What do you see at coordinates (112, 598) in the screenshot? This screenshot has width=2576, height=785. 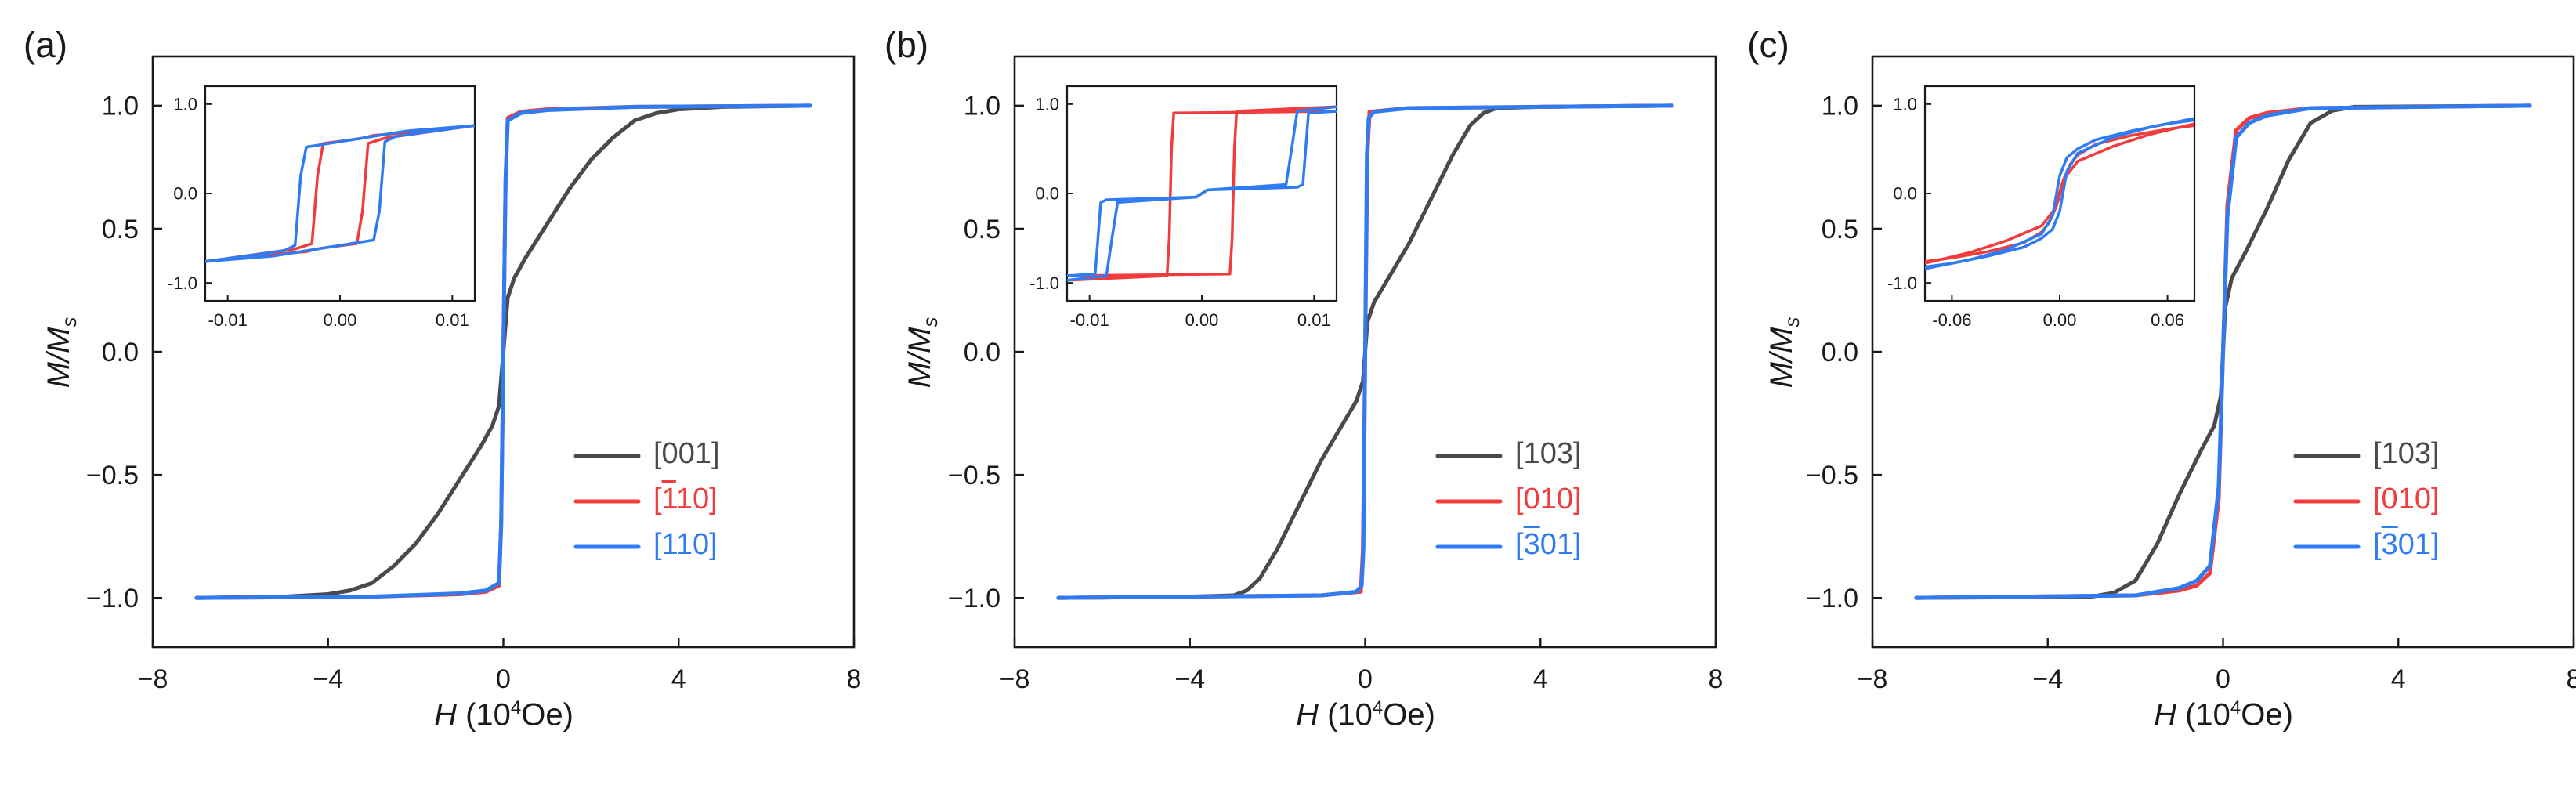 I see `panel-a-y-tick-label: −1.0` at bounding box center [112, 598].